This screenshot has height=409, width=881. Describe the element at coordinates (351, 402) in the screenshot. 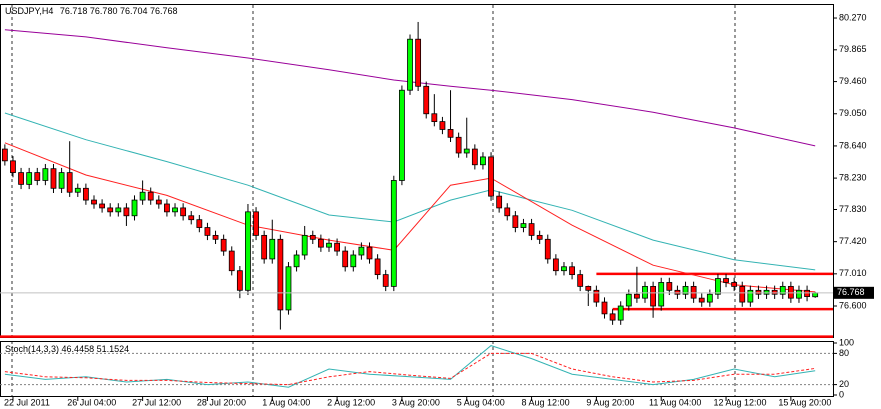

I see `x-tick-label: 2 Aug 12:00` at that location.